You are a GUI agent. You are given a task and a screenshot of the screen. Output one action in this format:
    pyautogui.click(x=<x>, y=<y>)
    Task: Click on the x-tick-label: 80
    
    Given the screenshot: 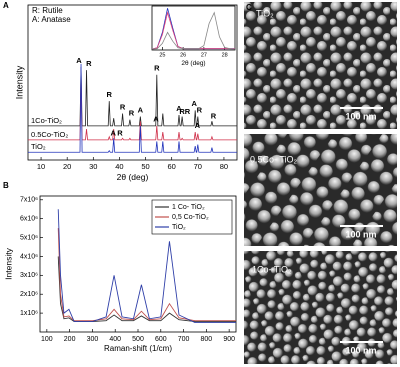 What is the action you would take?
    pyautogui.click(x=224, y=166)
    